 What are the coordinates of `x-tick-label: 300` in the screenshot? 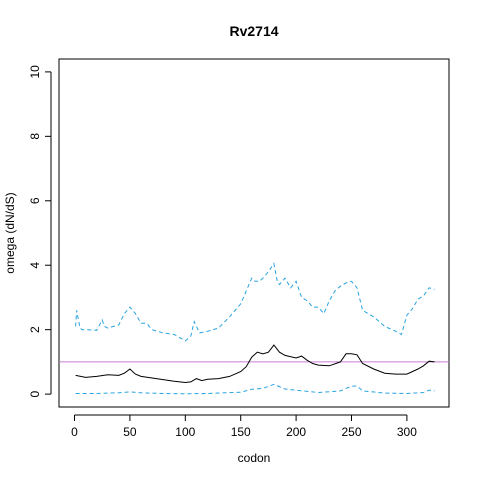 It's located at (407, 432).